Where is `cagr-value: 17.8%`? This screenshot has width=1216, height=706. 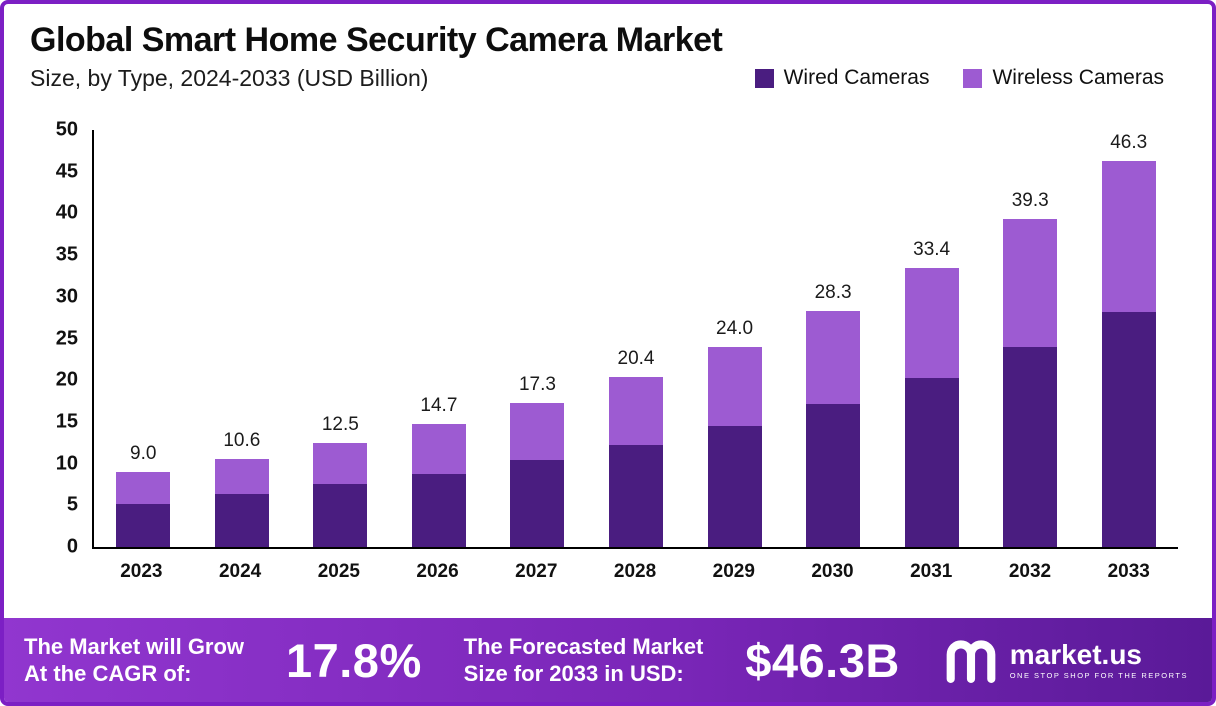
cagr-value: 17.8% is located at coordinates (353, 660).